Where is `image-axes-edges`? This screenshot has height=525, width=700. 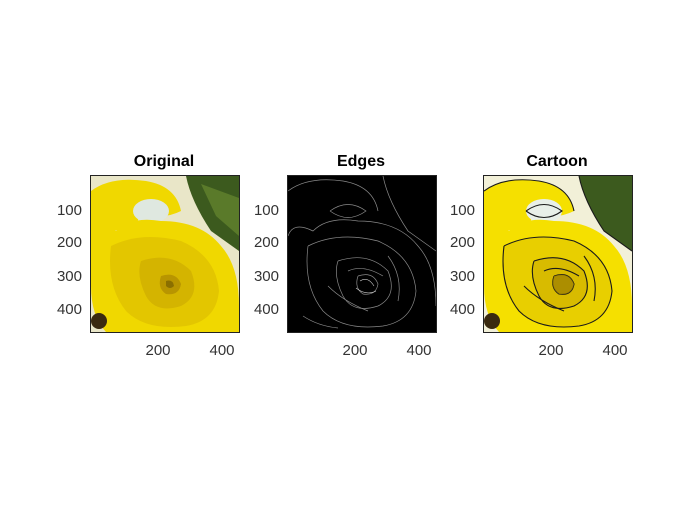
image-axes-edges is located at coordinates (362, 254).